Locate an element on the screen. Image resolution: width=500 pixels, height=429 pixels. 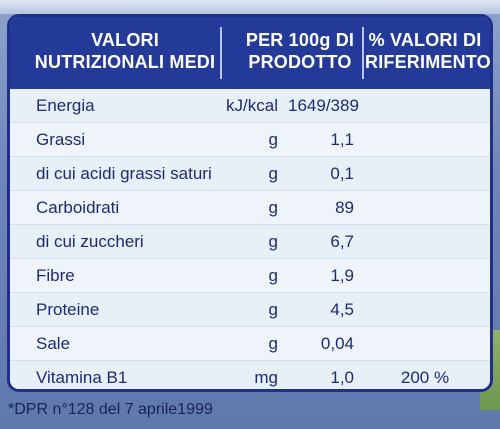
nutrition-row-energy: Energia kJ/kcal 1649/389 is located at coordinates (250, 106).